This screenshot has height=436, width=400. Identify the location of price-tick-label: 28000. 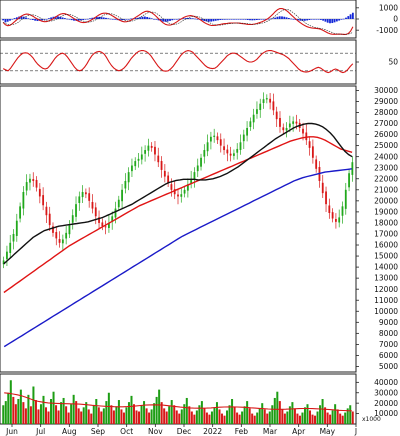
(386, 112).